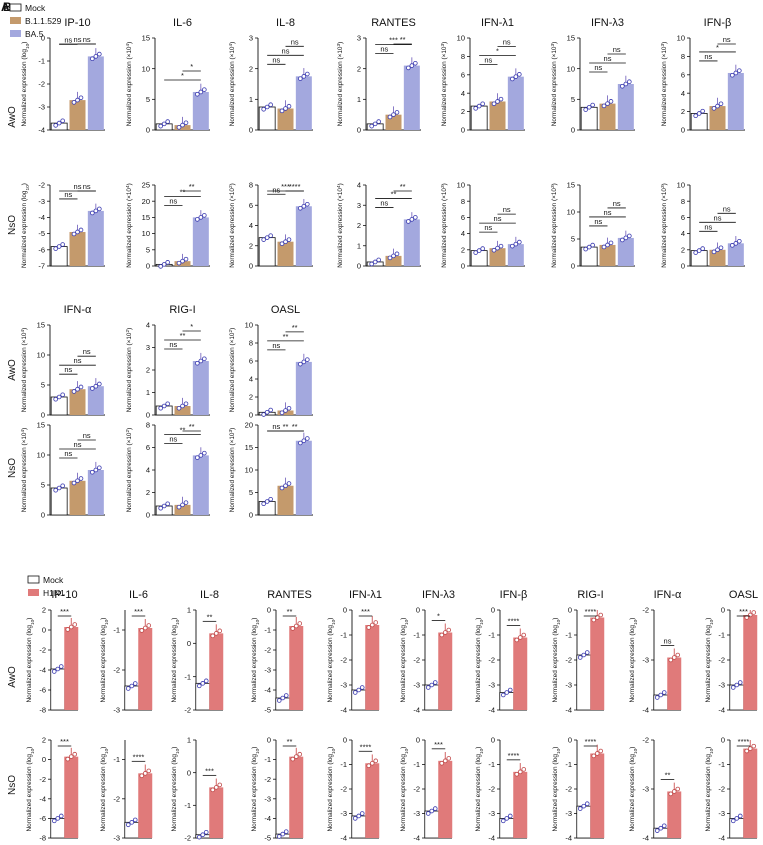 Image resolution: width=763 pixels, height=845 pixels. What do you see at coordinates (743, 595) in the screenshot?
I see `chart-title: OASL` at bounding box center [743, 595].